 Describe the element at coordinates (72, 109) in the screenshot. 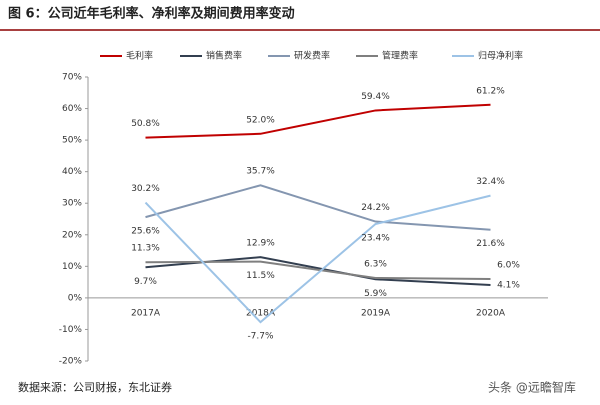

I see `y-tick-label: 60%` at that location.